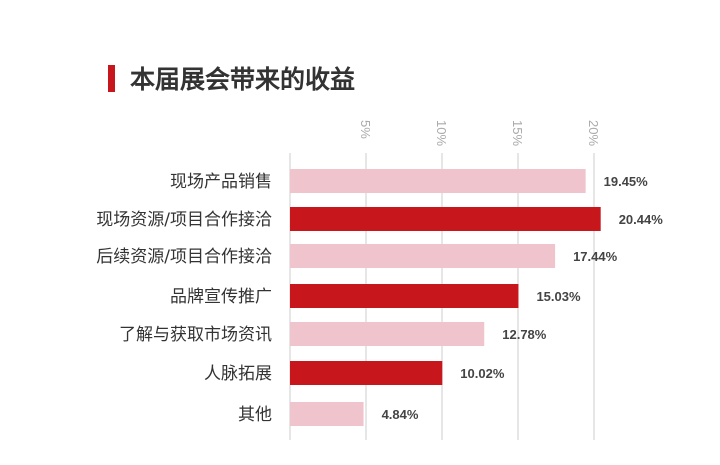 Image resolution: width=720 pixels, height=465 pixels. What do you see at coordinates (111, 78) in the screenshot?
I see `title-accent-bar` at bounding box center [111, 78].